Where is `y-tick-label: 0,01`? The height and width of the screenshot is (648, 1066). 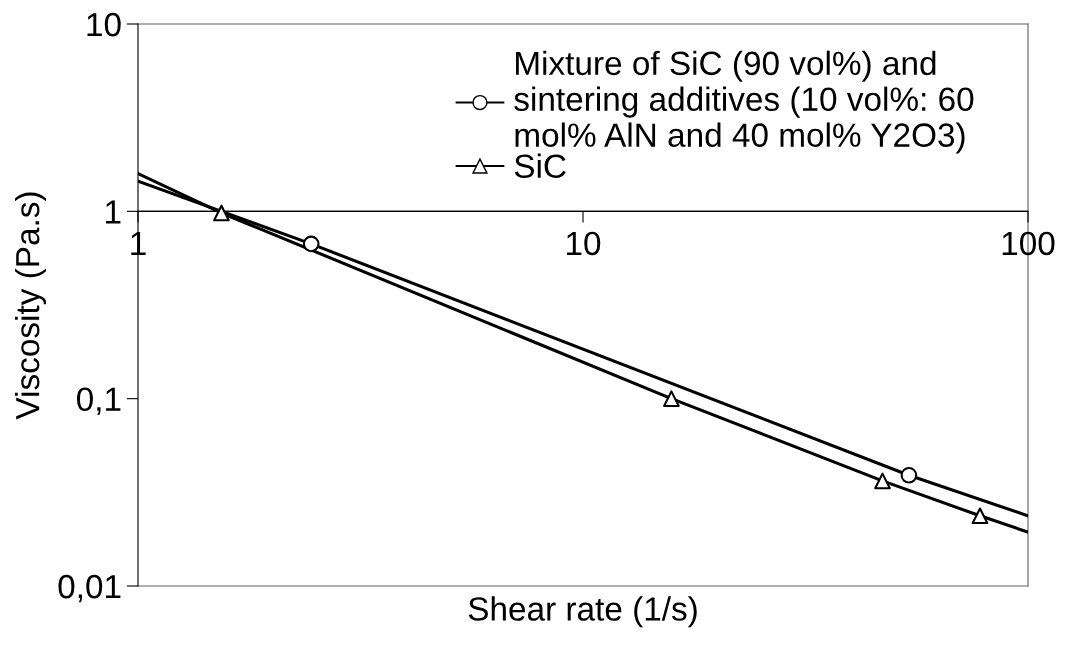 y-tick-label: 0,01 is located at coordinates (89, 588).